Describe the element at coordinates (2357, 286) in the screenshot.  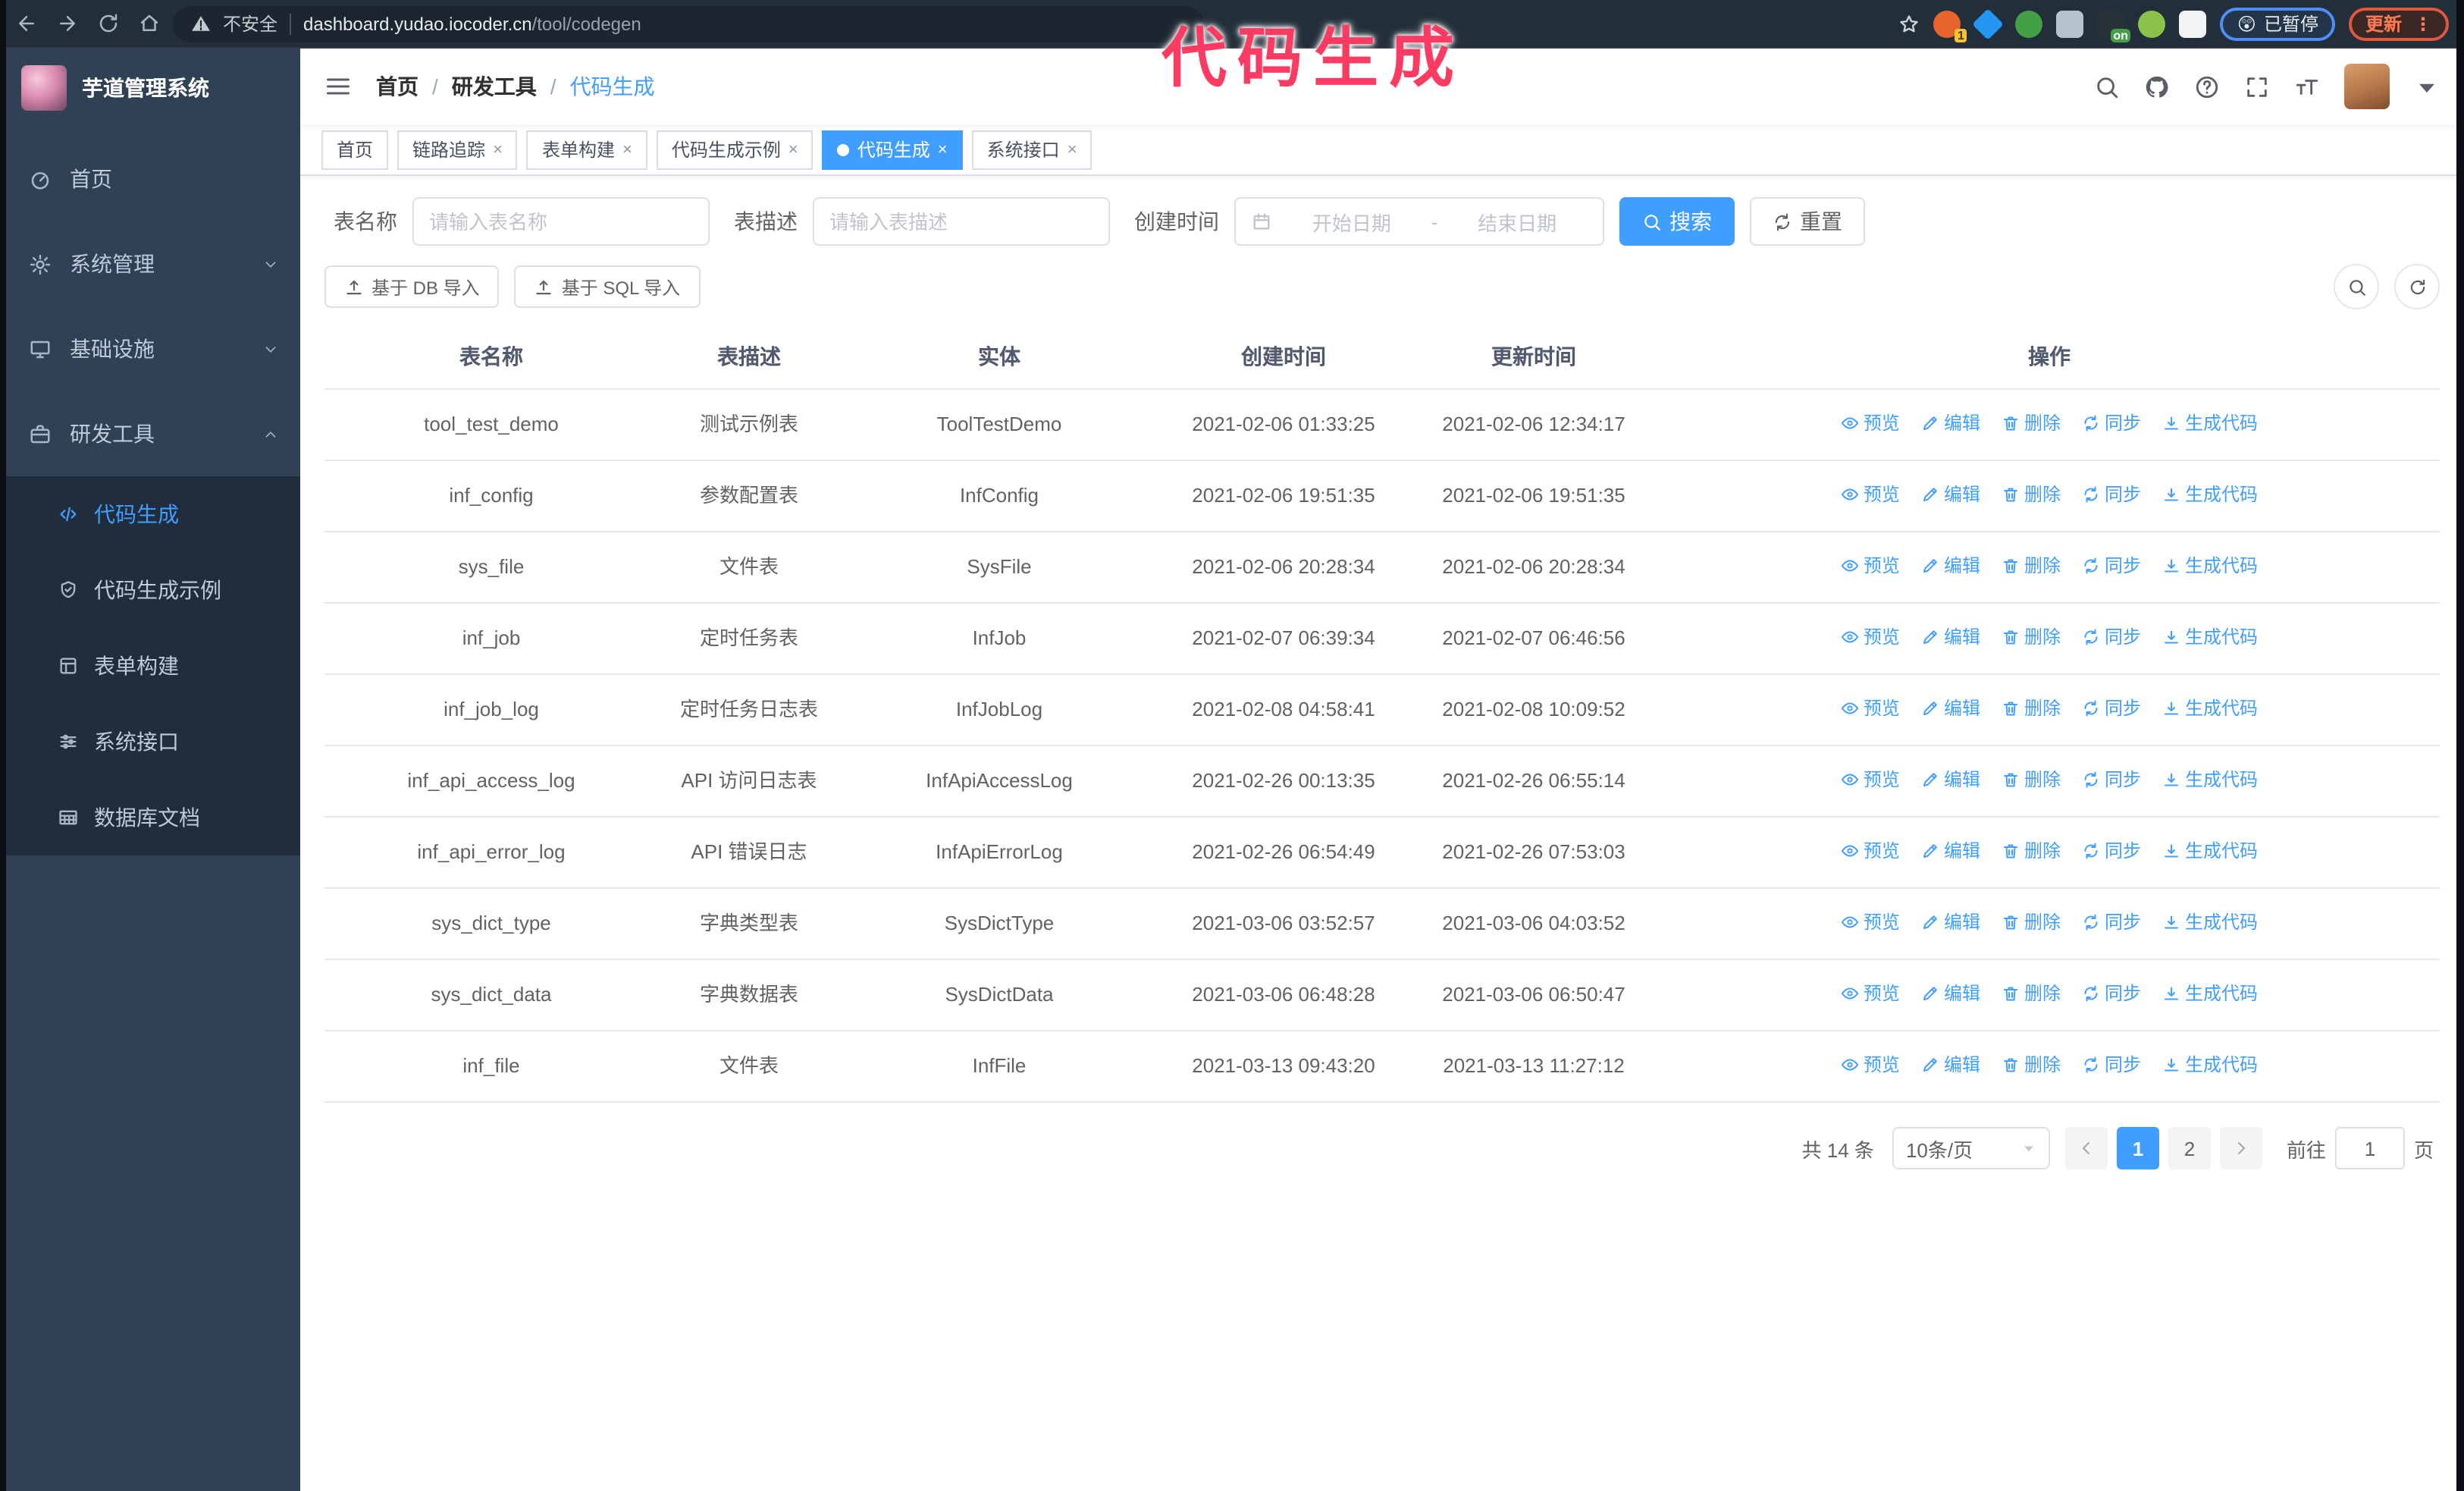
I see `search-round-button` at that location.